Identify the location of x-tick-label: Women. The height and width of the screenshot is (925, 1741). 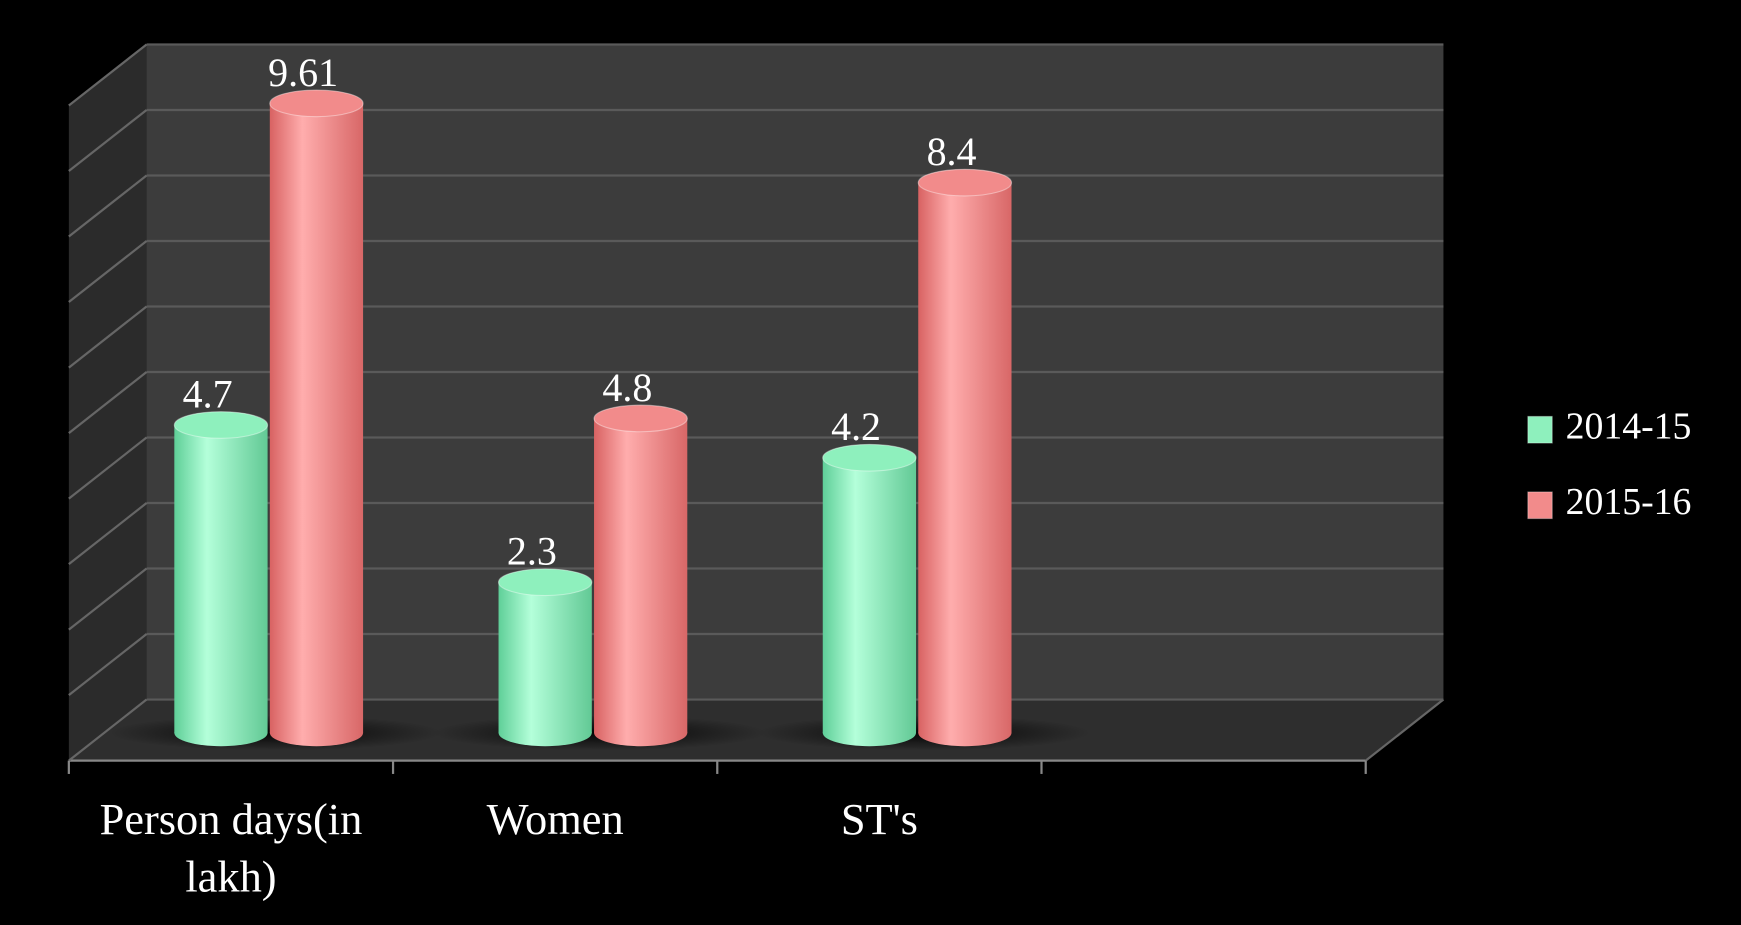
(555, 818).